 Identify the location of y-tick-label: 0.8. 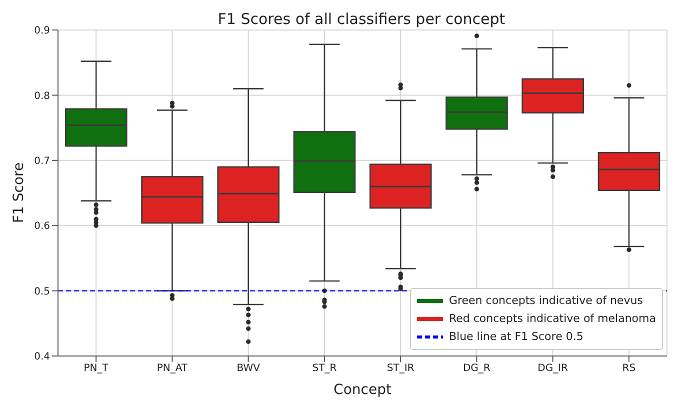
(42, 96).